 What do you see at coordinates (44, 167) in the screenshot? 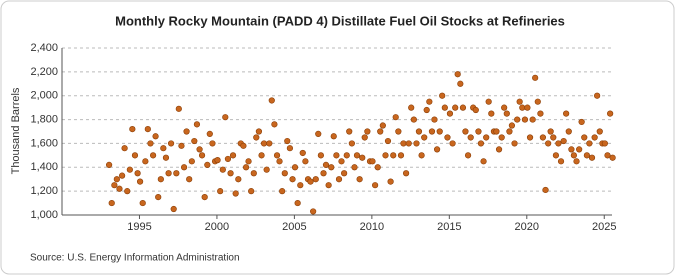
I see `y-tick-label: 1,400` at bounding box center [44, 167].